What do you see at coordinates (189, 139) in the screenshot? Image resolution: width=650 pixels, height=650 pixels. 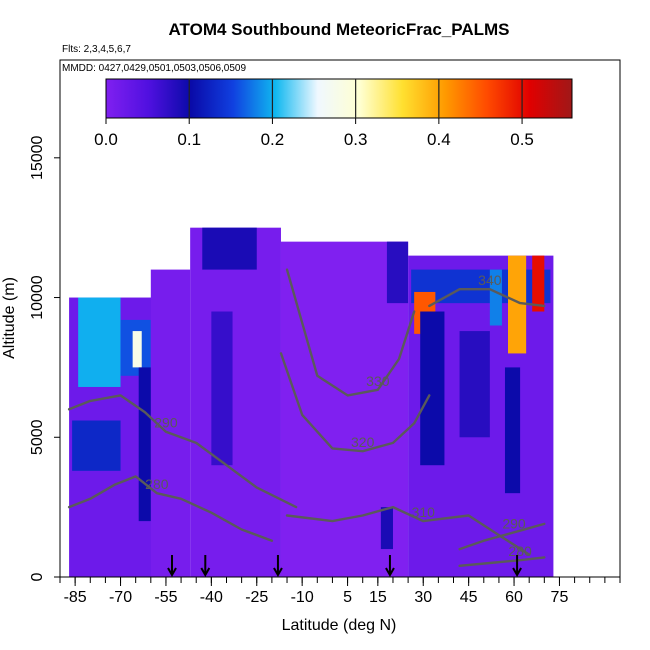 I see `colorbar-tick-label: 0.1` at bounding box center [189, 139].